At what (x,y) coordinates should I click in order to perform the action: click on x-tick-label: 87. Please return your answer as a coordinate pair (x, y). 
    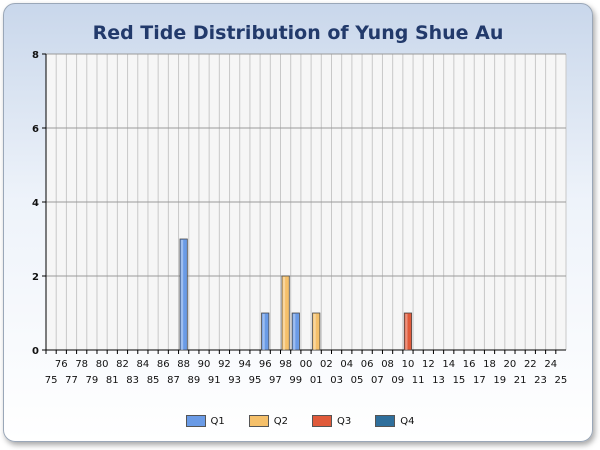
    Looking at the image, I should click on (173, 380).